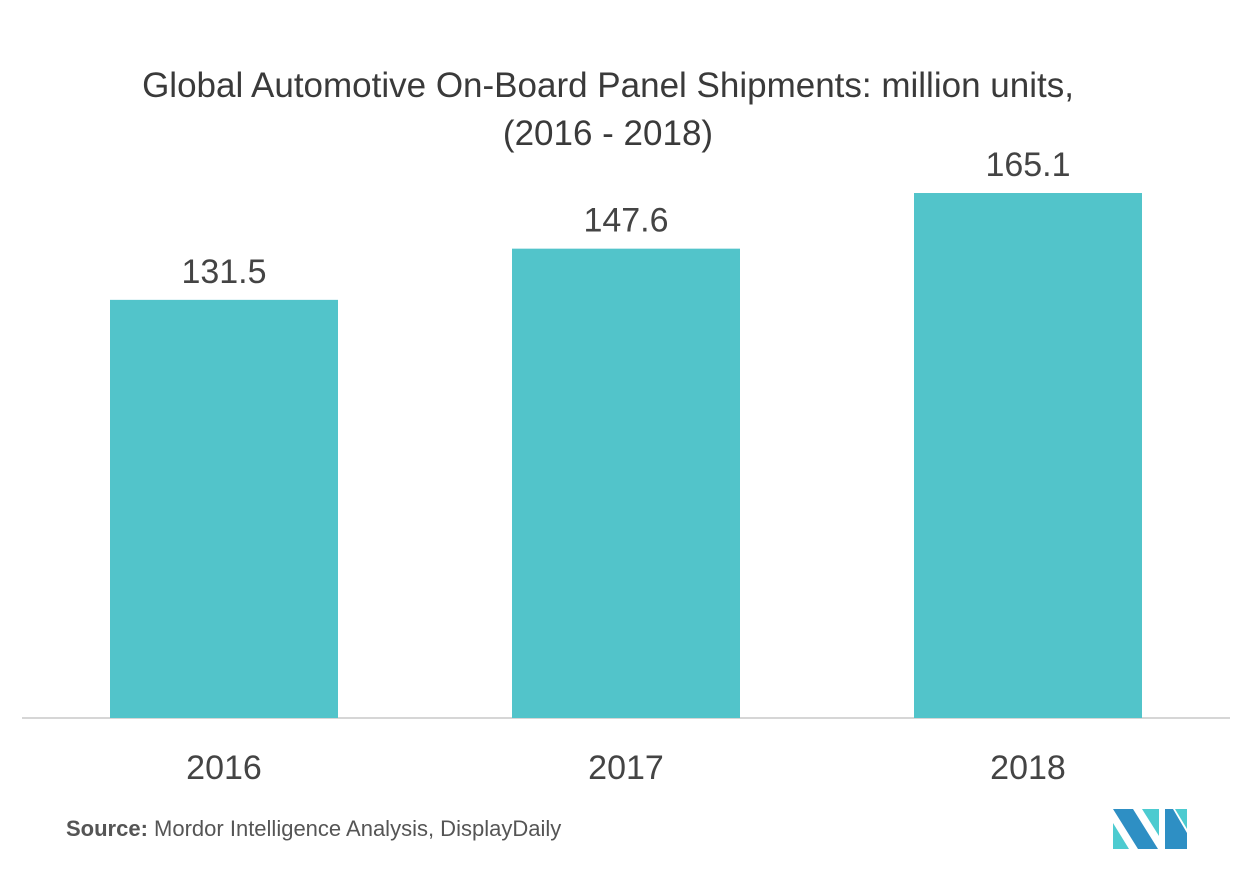 The height and width of the screenshot is (878, 1253). I want to click on bar-2018, so click(1028, 456).